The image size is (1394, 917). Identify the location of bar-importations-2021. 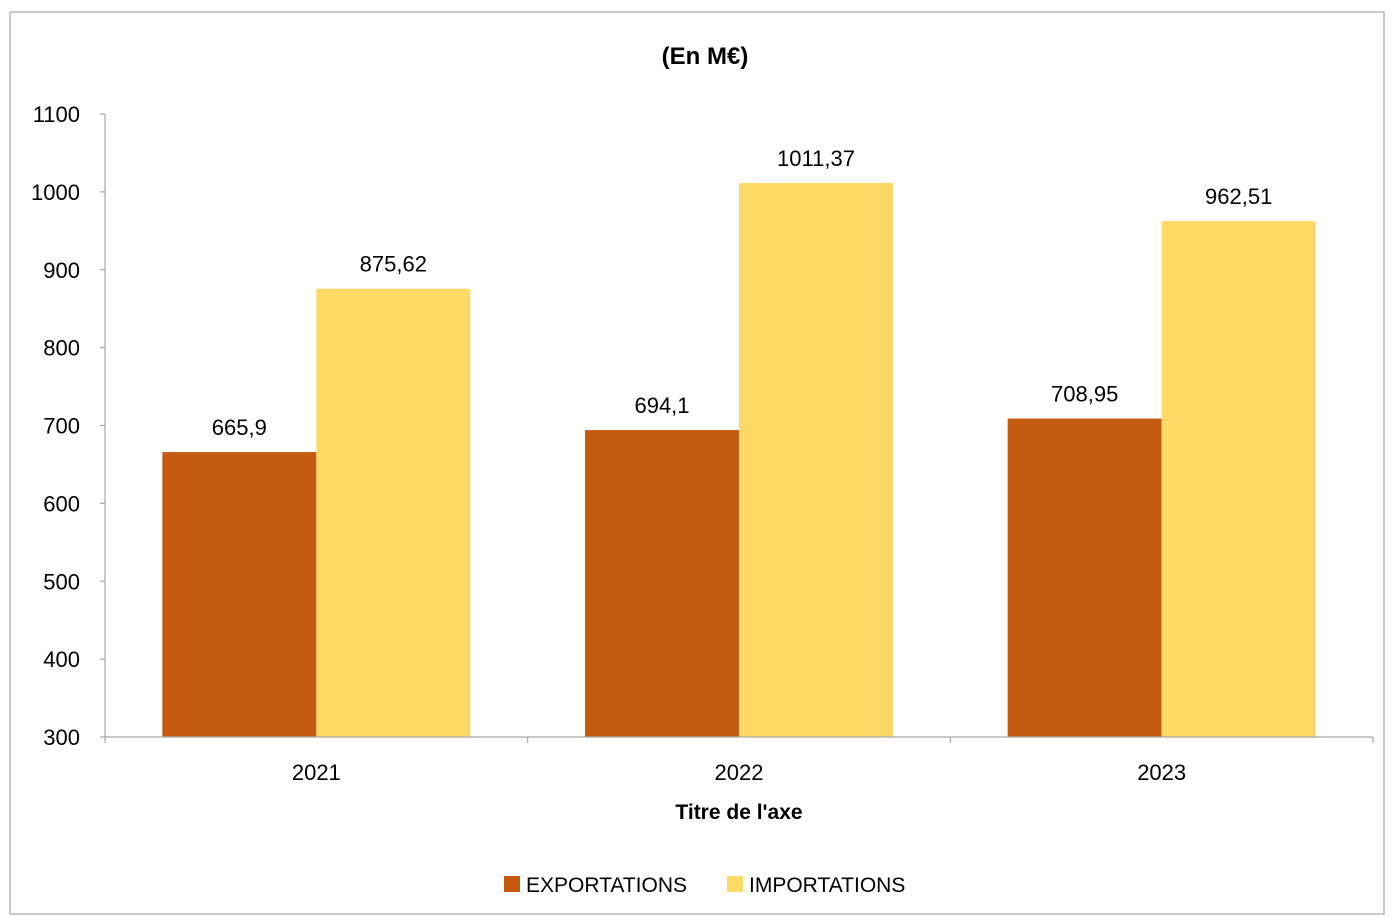
(393, 512).